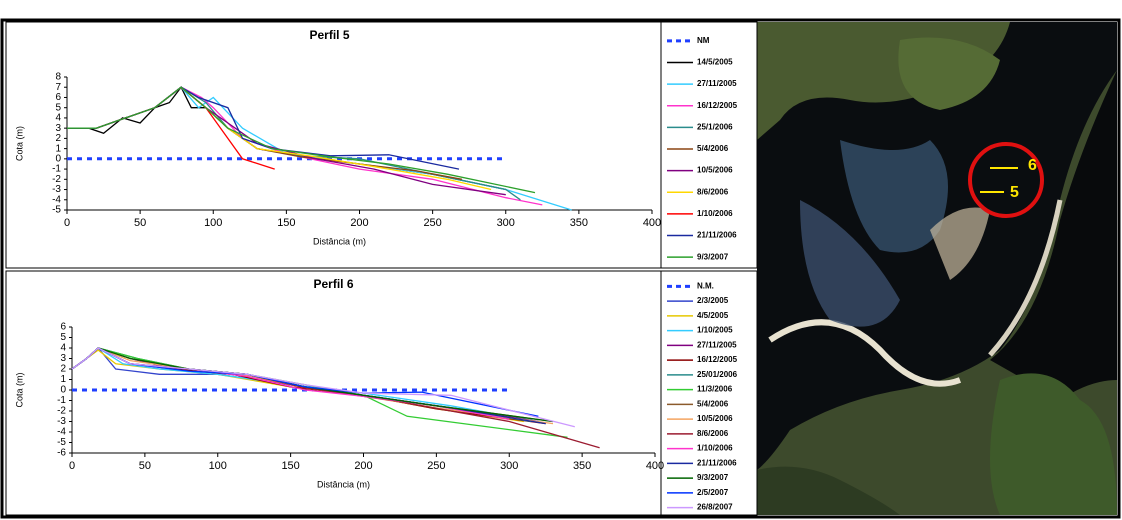 This screenshot has height=520, width=1122. What do you see at coordinates (713, 300) in the screenshot?
I see `legend-label: 2/3/2005` at bounding box center [713, 300].